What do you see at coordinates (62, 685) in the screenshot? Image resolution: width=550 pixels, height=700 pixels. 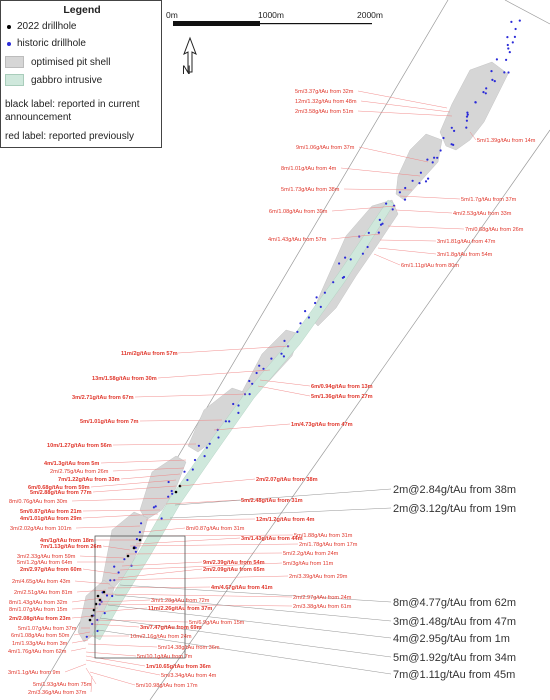 I see `red-assay-label: 5m/1.93g/tAu from 75m` at bounding box center [62, 685].